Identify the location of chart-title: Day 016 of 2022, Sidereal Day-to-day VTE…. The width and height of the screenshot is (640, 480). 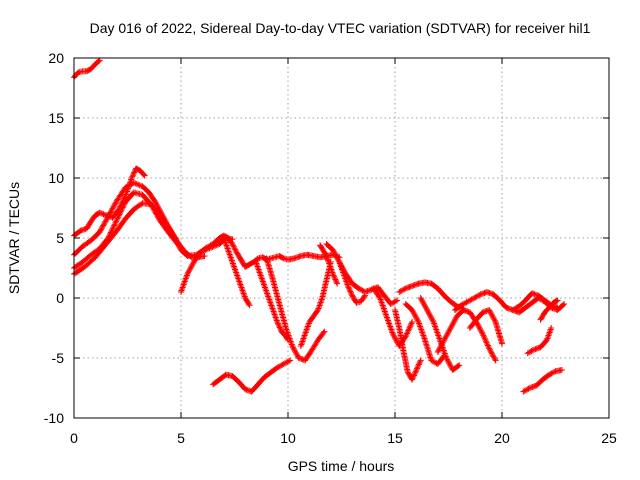
(340, 28).